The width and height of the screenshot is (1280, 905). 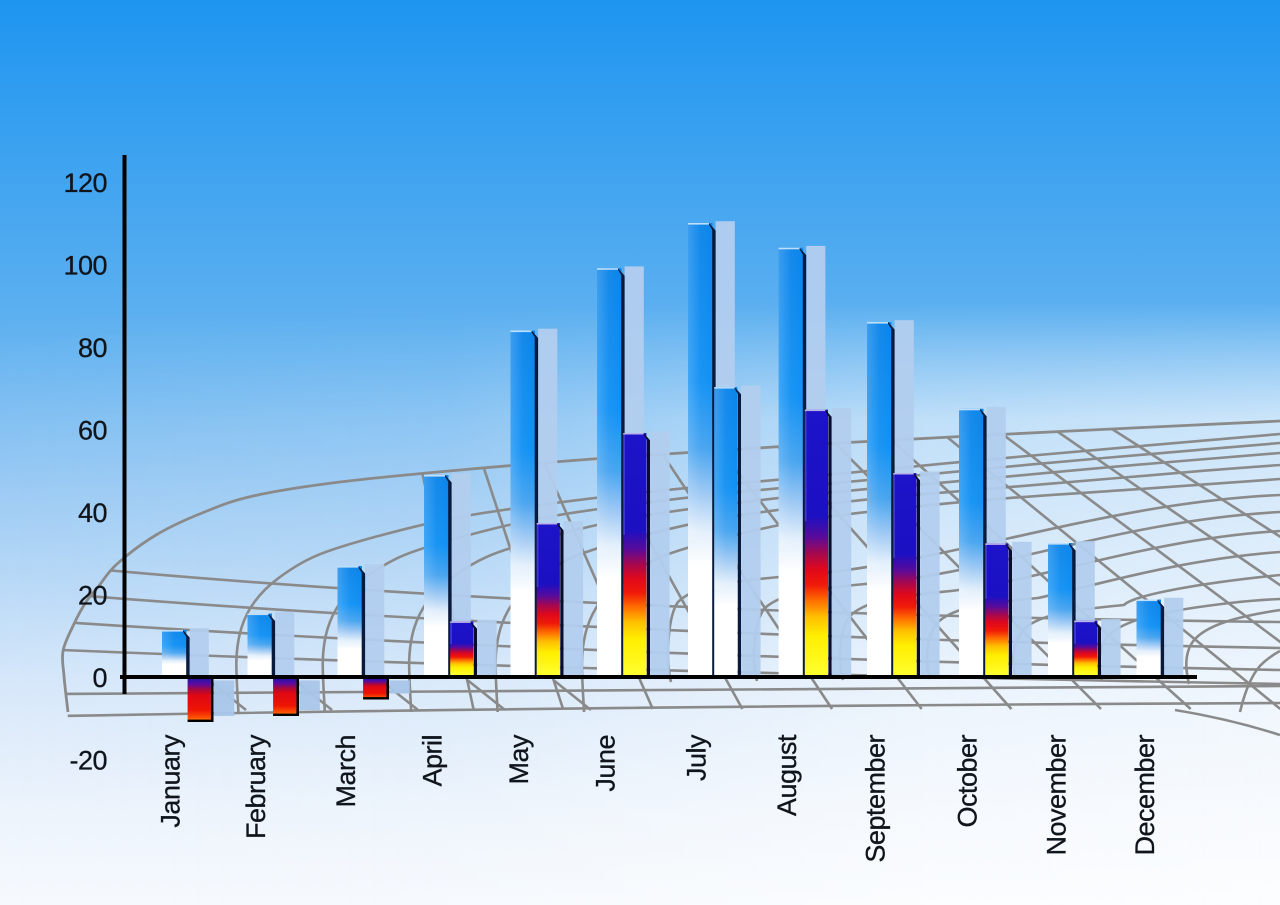 What do you see at coordinates (787, 775) in the screenshot?
I see `svg-text: August` at bounding box center [787, 775].